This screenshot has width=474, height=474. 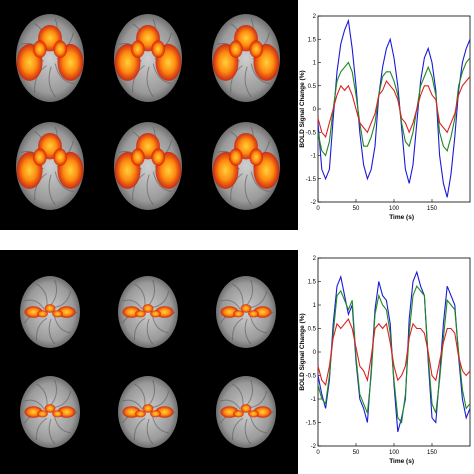 I want to click on x-axis-label-1: Time (s), so click(x=401, y=461).